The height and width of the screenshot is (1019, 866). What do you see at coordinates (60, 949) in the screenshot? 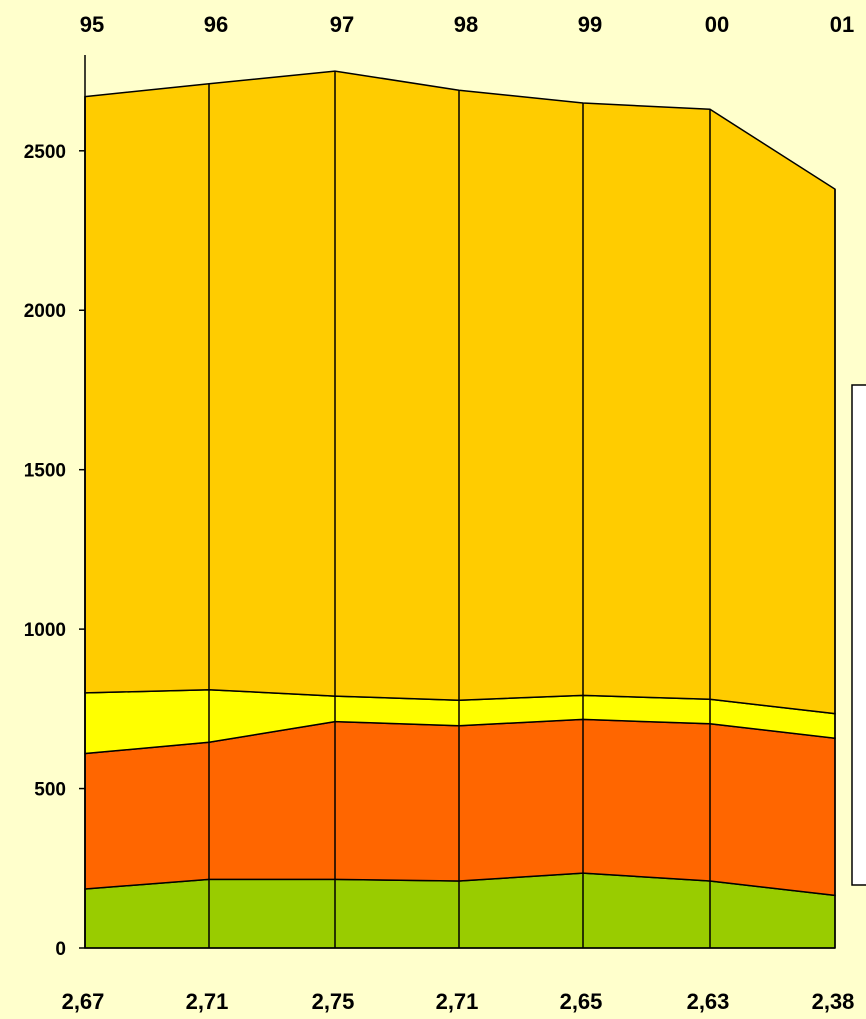
I see `y-tick-label: 0` at bounding box center [60, 949].